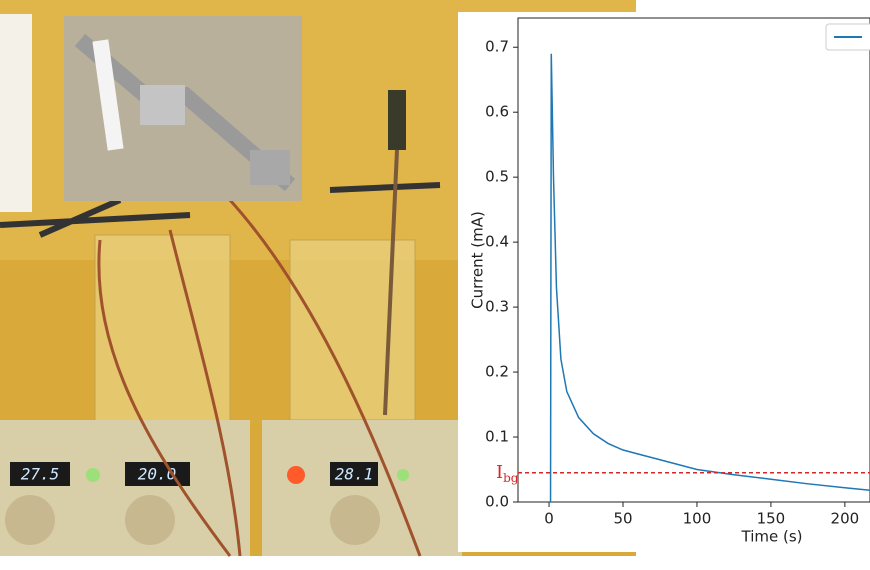 This screenshot has height=570, width=870. What do you see at coordinates (478, 260) in the screenshot?
I see `y-axis-label: Current (mA)` at bounding box center [478, 260].